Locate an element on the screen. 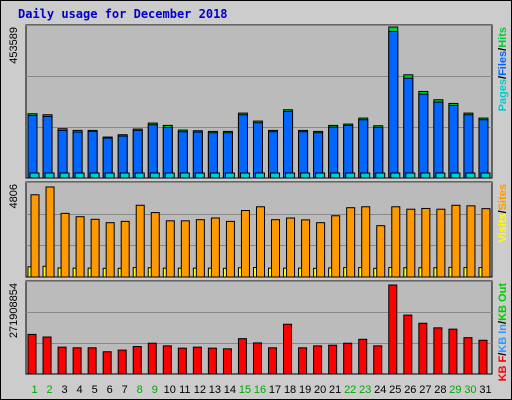  panel-0-ymax-label: 453589 is located at coordinates (14, 45).